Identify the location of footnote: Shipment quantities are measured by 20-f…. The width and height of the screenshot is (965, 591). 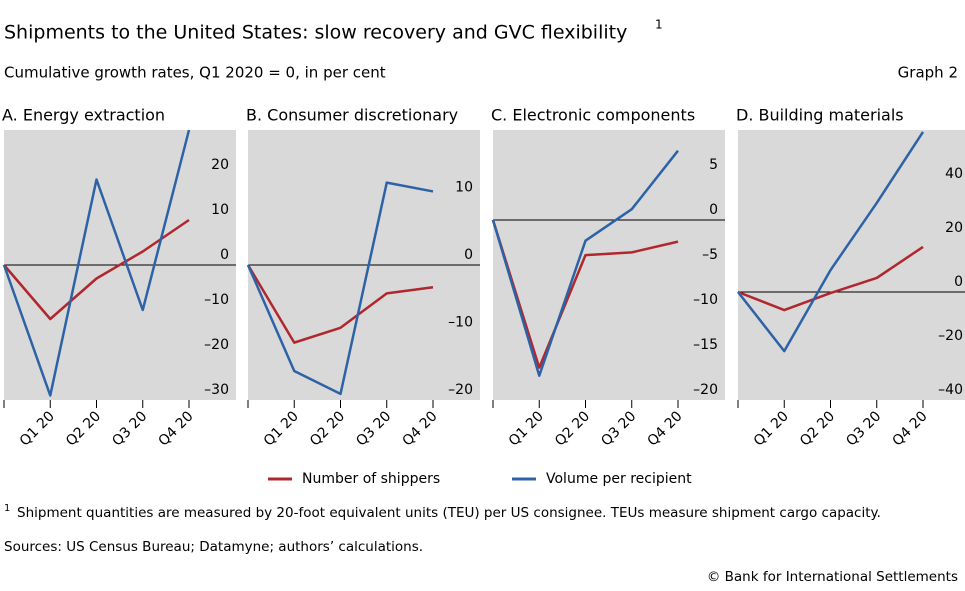
(449, 513).